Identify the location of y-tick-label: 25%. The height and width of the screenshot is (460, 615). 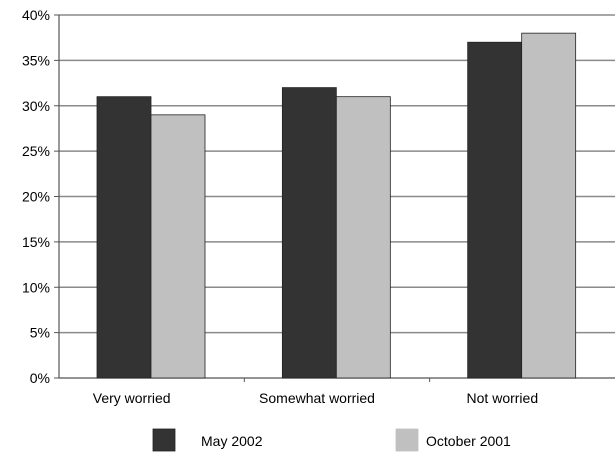
(36, 151).